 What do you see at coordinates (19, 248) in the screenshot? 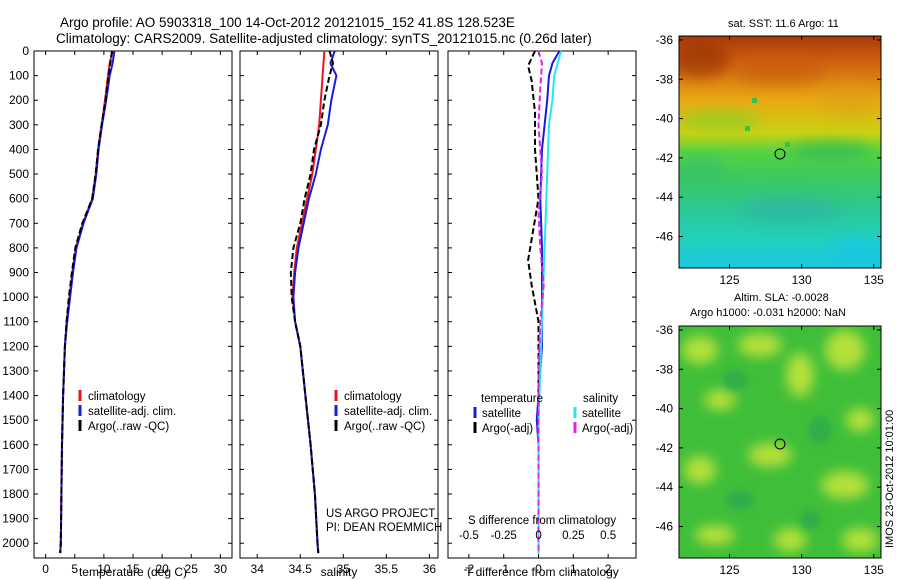
I see `depth-tick-label: 800` at bounding box center [19, 248].